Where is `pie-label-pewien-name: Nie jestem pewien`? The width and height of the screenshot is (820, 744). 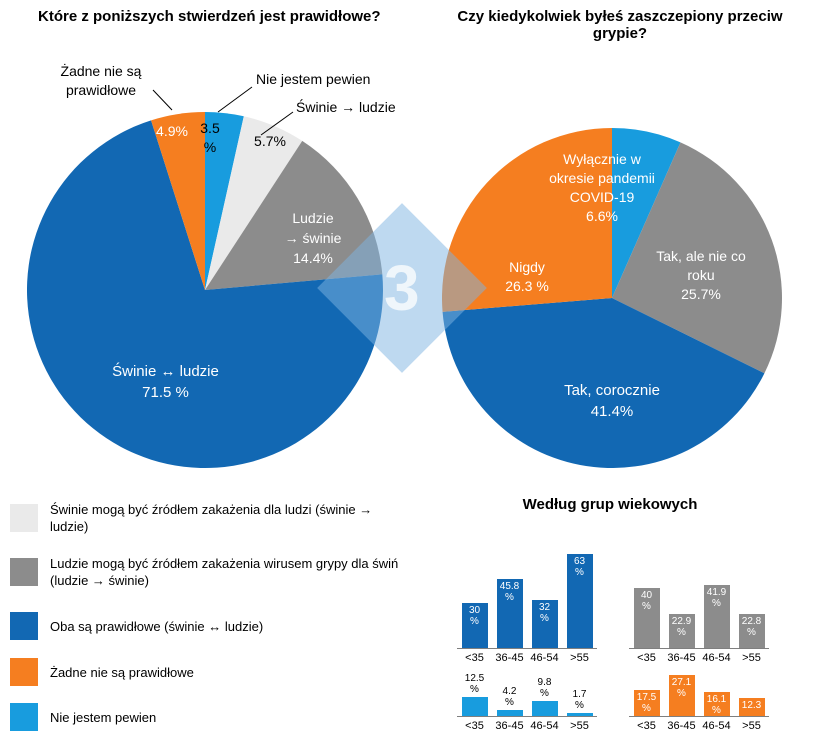
pie-label-pewien-name: Nie jestem pewien is located at coordinates (313, 79).